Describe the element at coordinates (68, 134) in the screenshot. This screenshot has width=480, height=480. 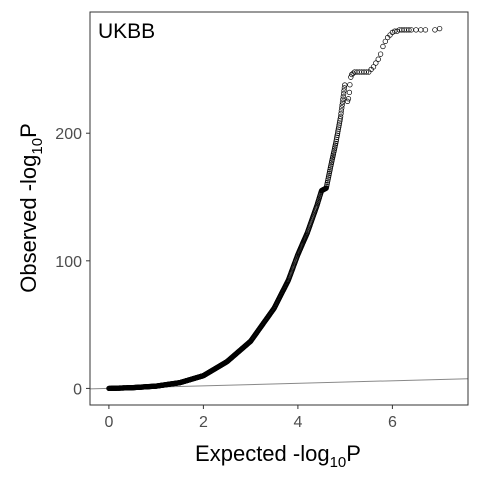
I see `y-tick-label: 200` at that location.